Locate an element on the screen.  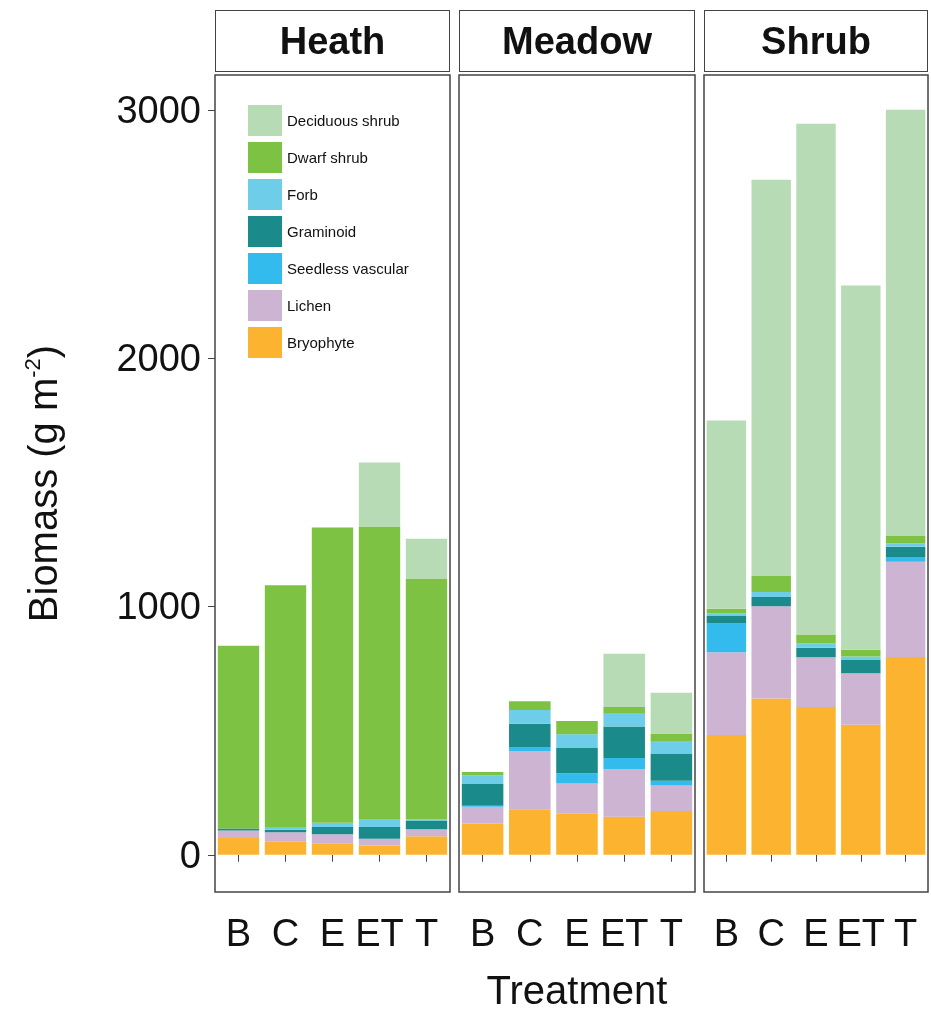
y-tick-label: 2000 is located at coordinates (158, 358).